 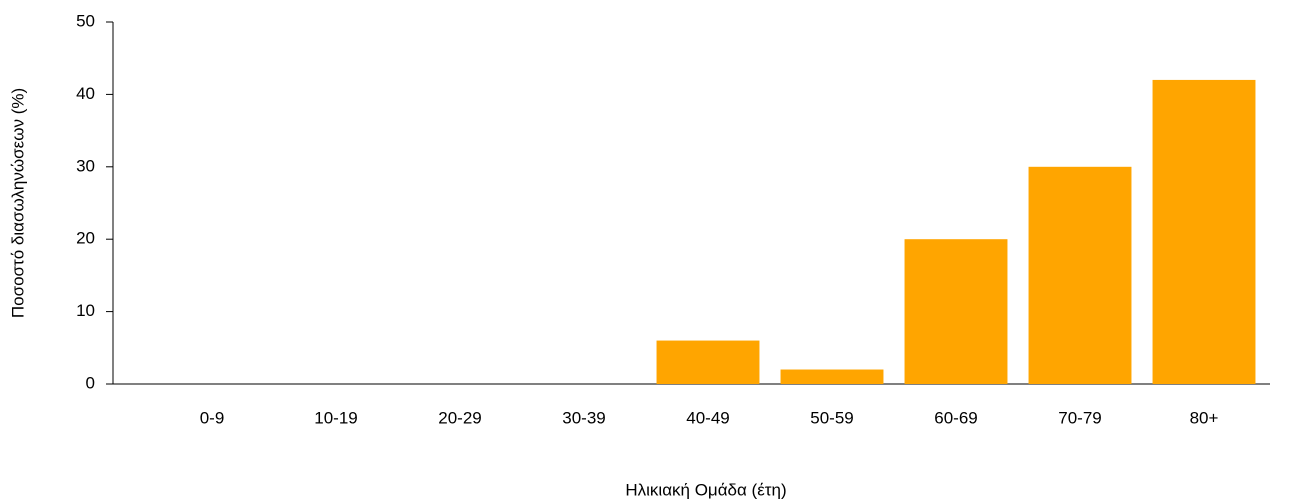 What do you see at coordinates (1079, 417) in the screenshot?
I see `x-tick-label: 70-79` at bounding box center [1079, 417].